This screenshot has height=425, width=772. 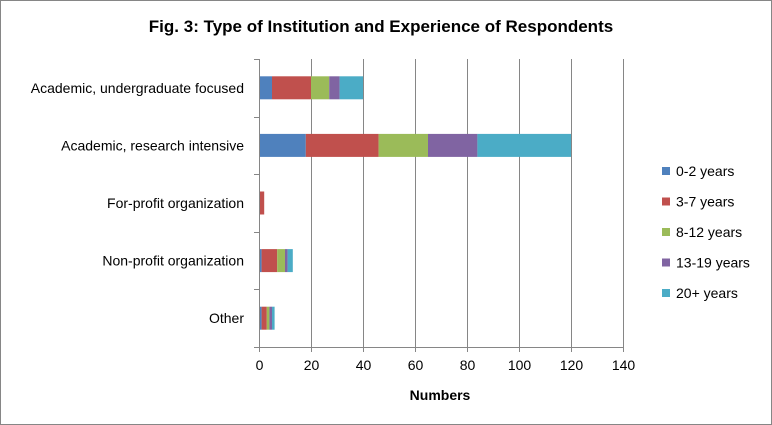 I want to click on legend-label: 3-7 years, so click(x=705, y=202).